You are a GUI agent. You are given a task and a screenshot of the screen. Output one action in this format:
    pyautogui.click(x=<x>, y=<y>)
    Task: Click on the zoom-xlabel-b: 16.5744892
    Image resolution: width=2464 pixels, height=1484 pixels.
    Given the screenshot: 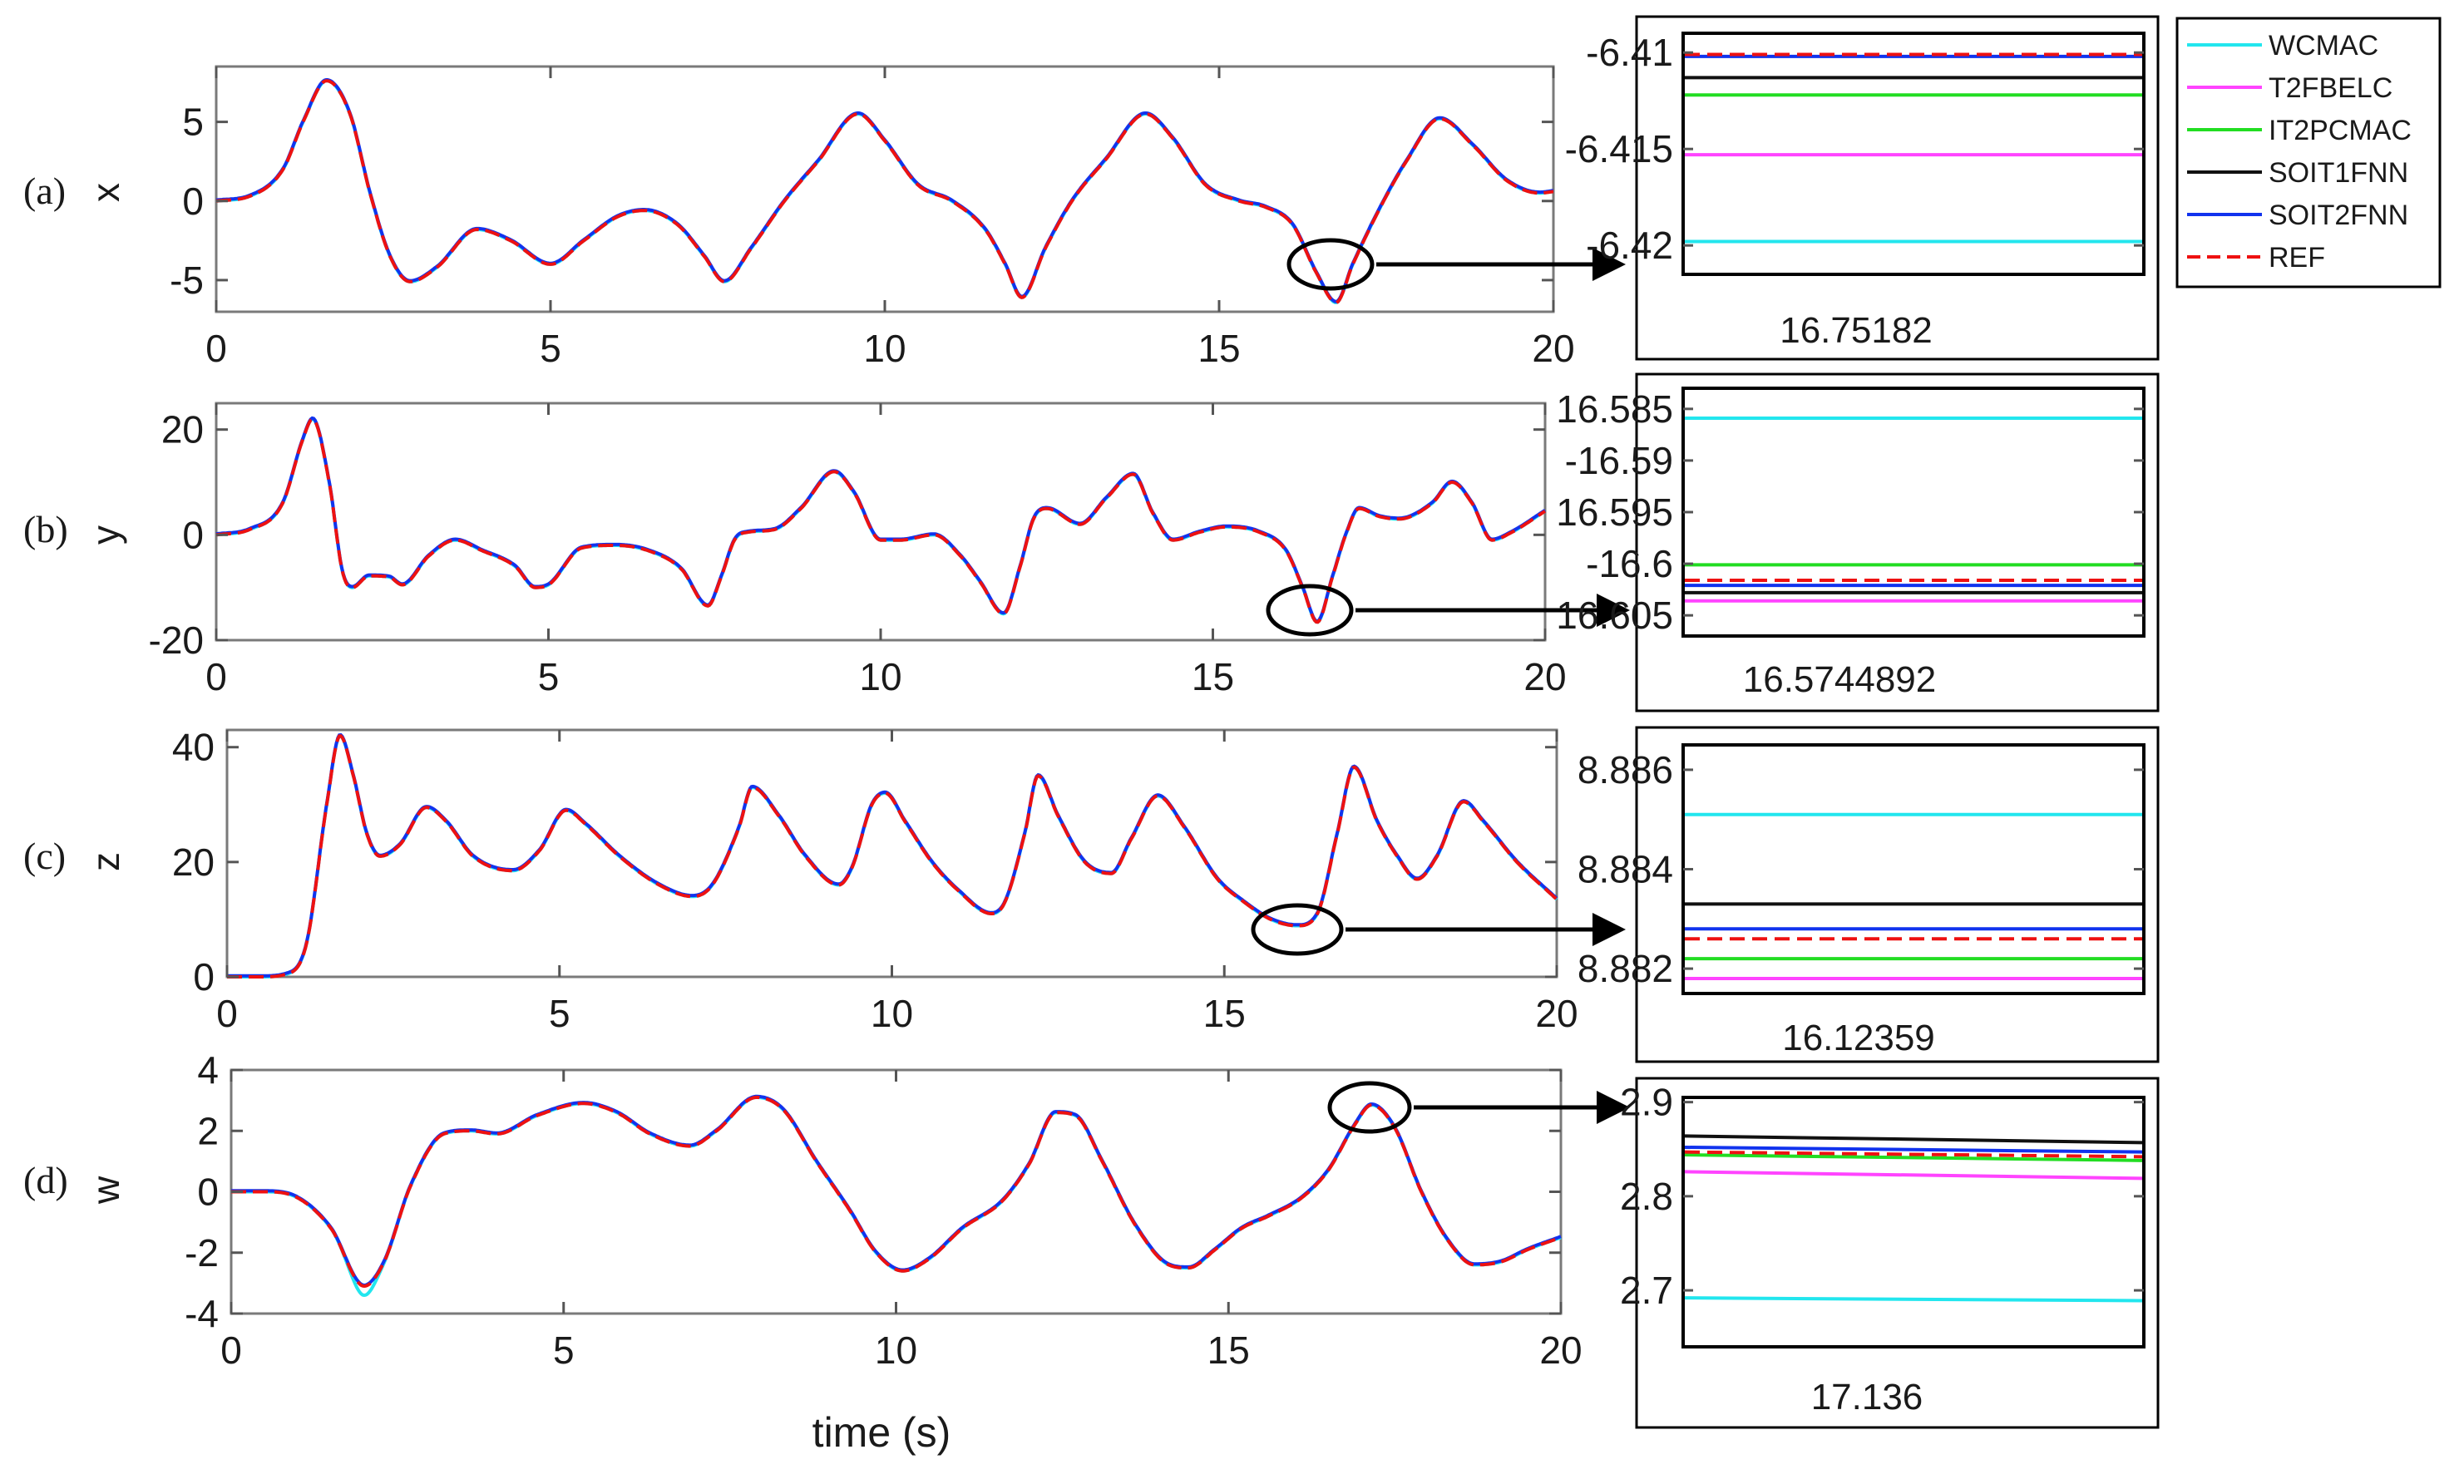 What is the action you would take?
    pyautogui.click(x=1839, y=679)
    